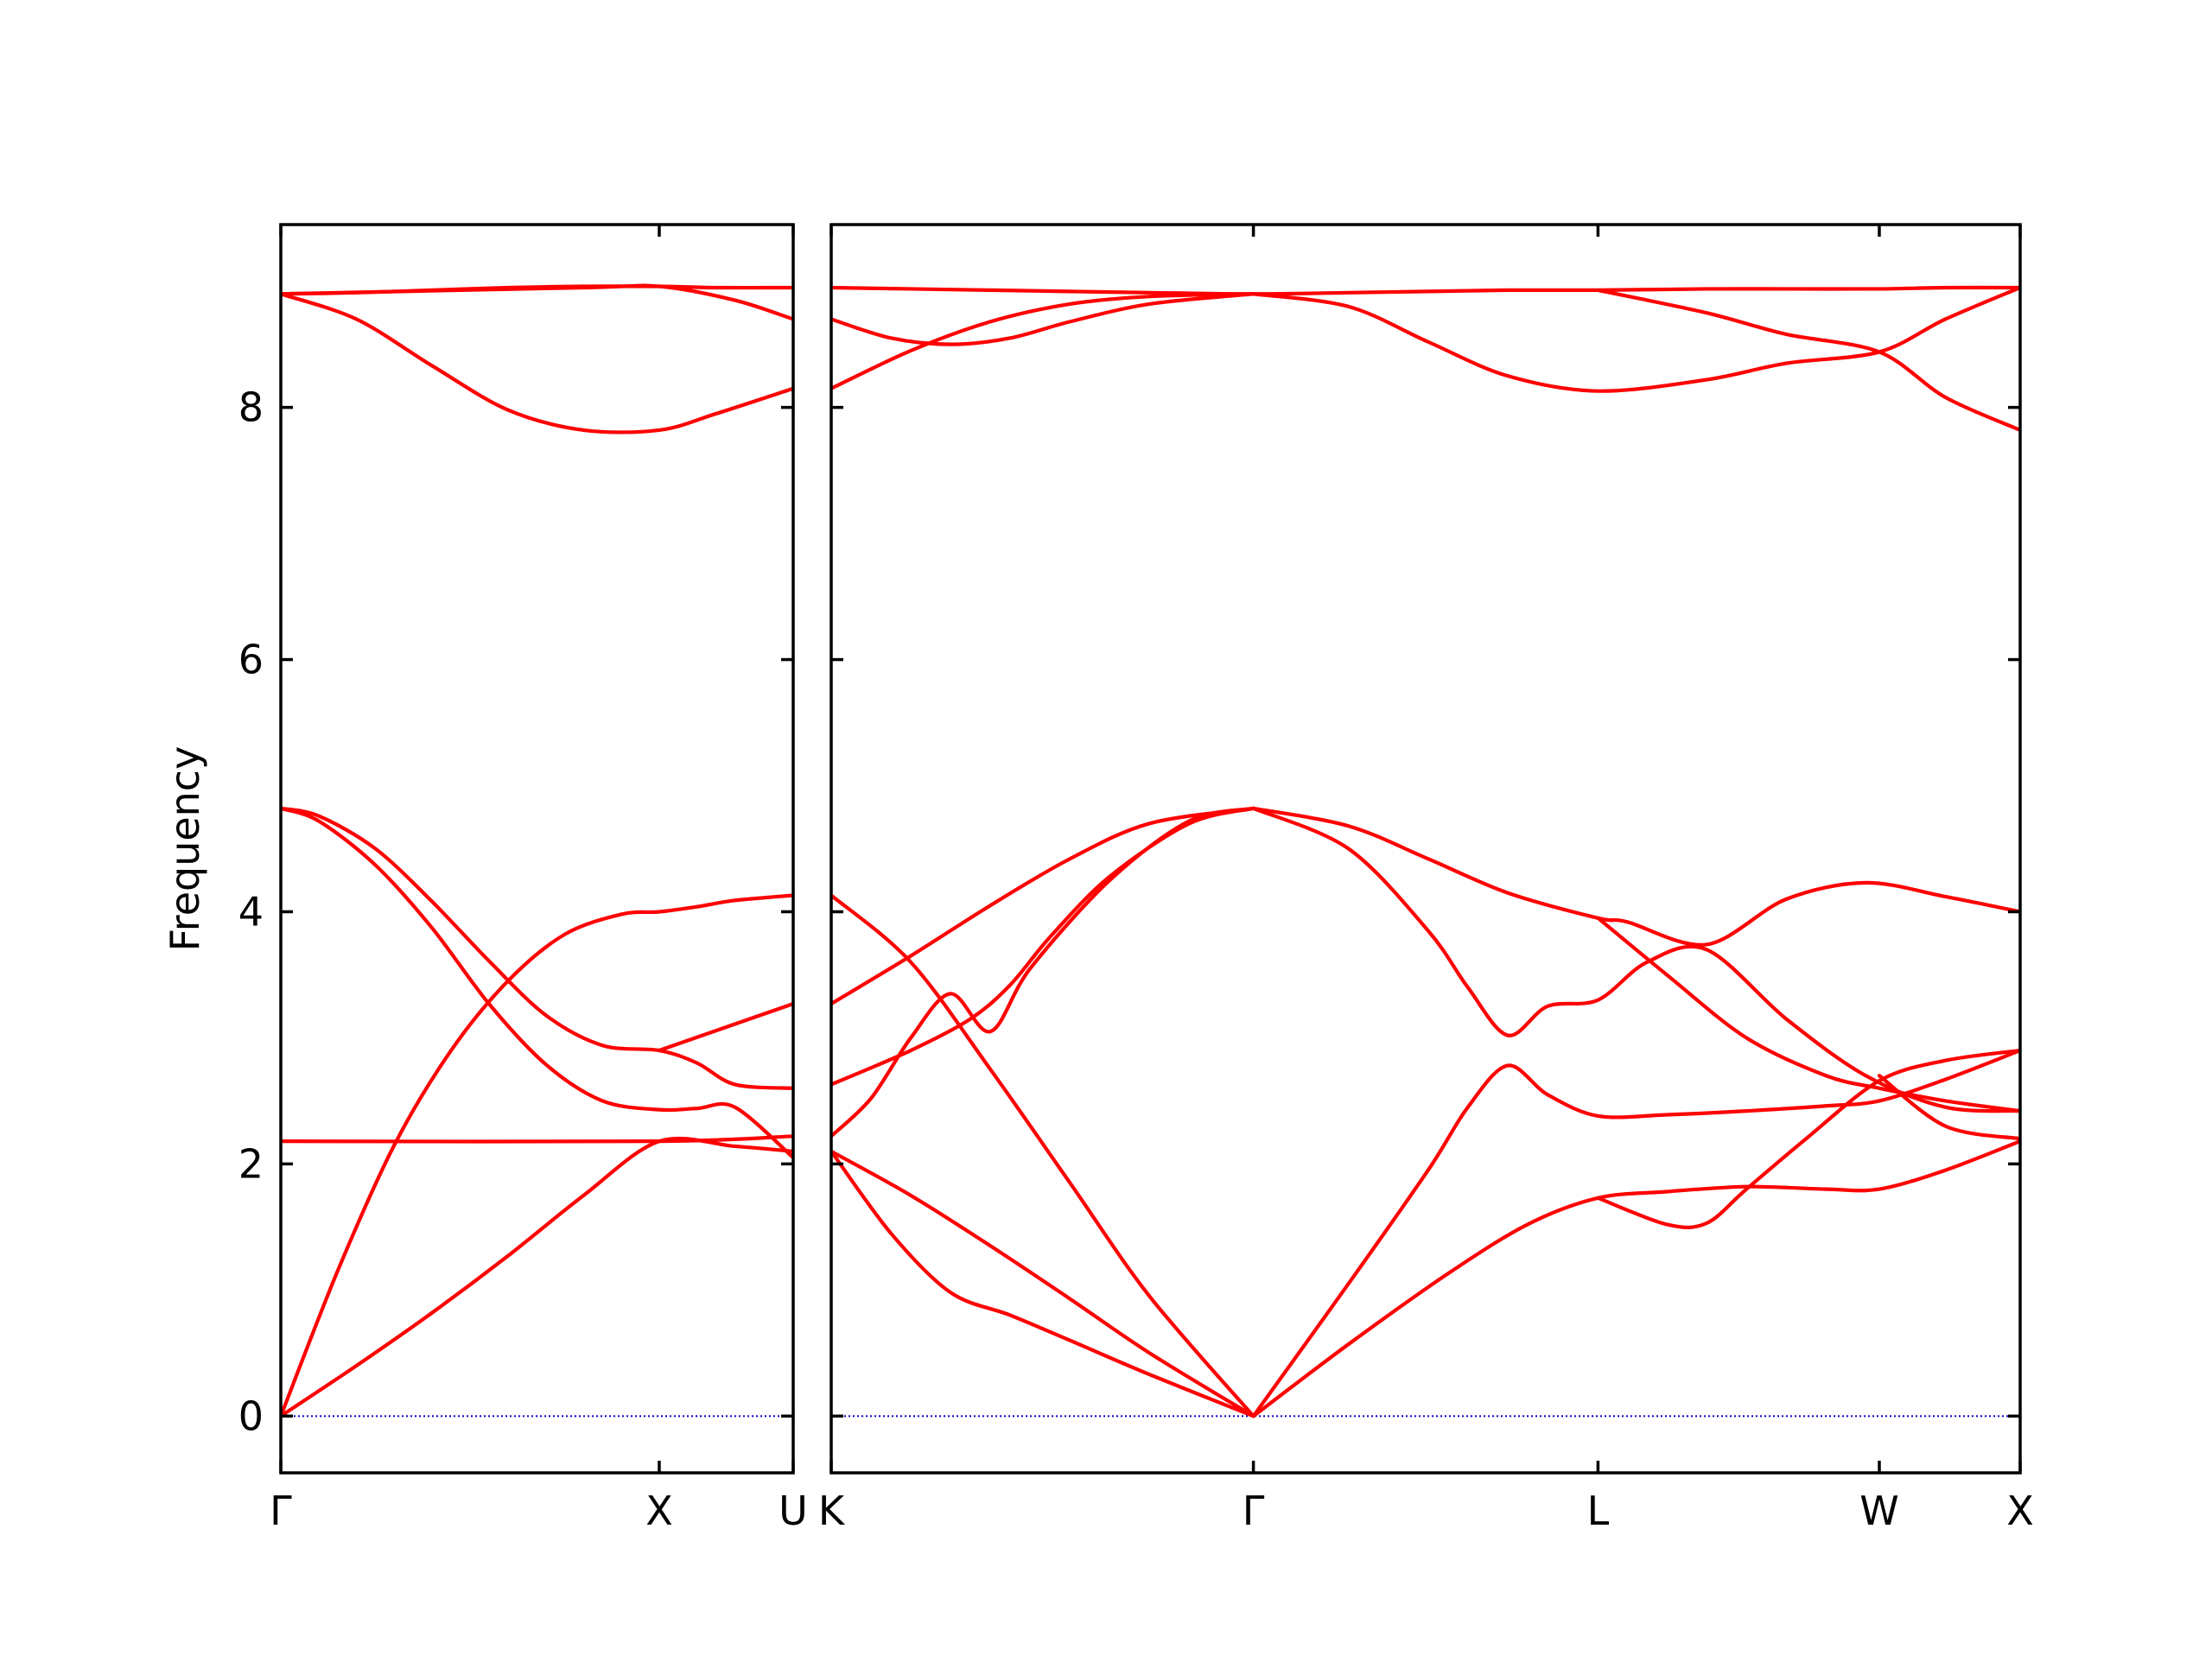 This screenshot has height=1662, width=2212. What do you see at coordinates (251, 407) in the screenshot?
I see `y-tick-label: 8` at bounding box center [251, 407].